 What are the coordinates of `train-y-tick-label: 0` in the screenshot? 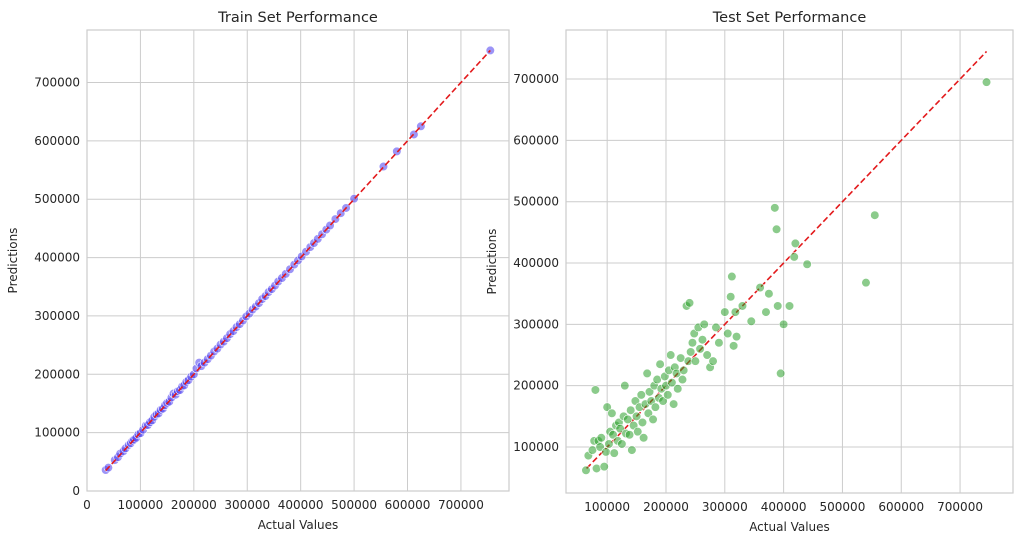 It's located at (76, 491).